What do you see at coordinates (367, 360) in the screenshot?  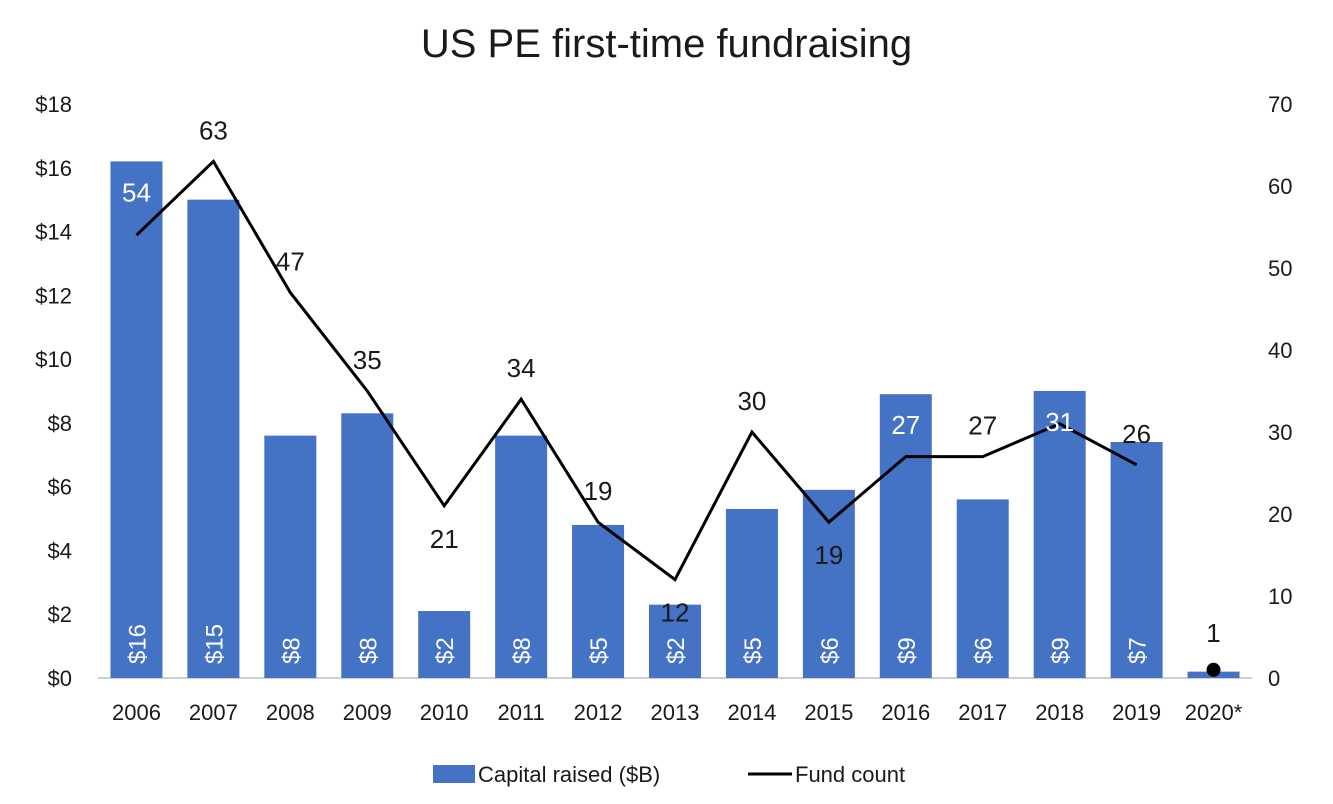 I see `fund-count-label: 35` at bounding box center [367, 360].